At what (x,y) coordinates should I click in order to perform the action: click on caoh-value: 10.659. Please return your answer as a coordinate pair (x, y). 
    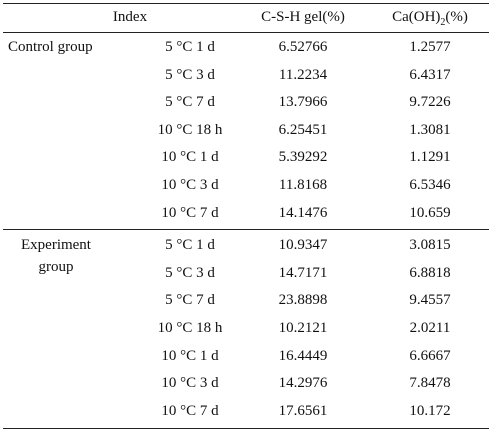
    Looking at the image, I should click on (430, 212).